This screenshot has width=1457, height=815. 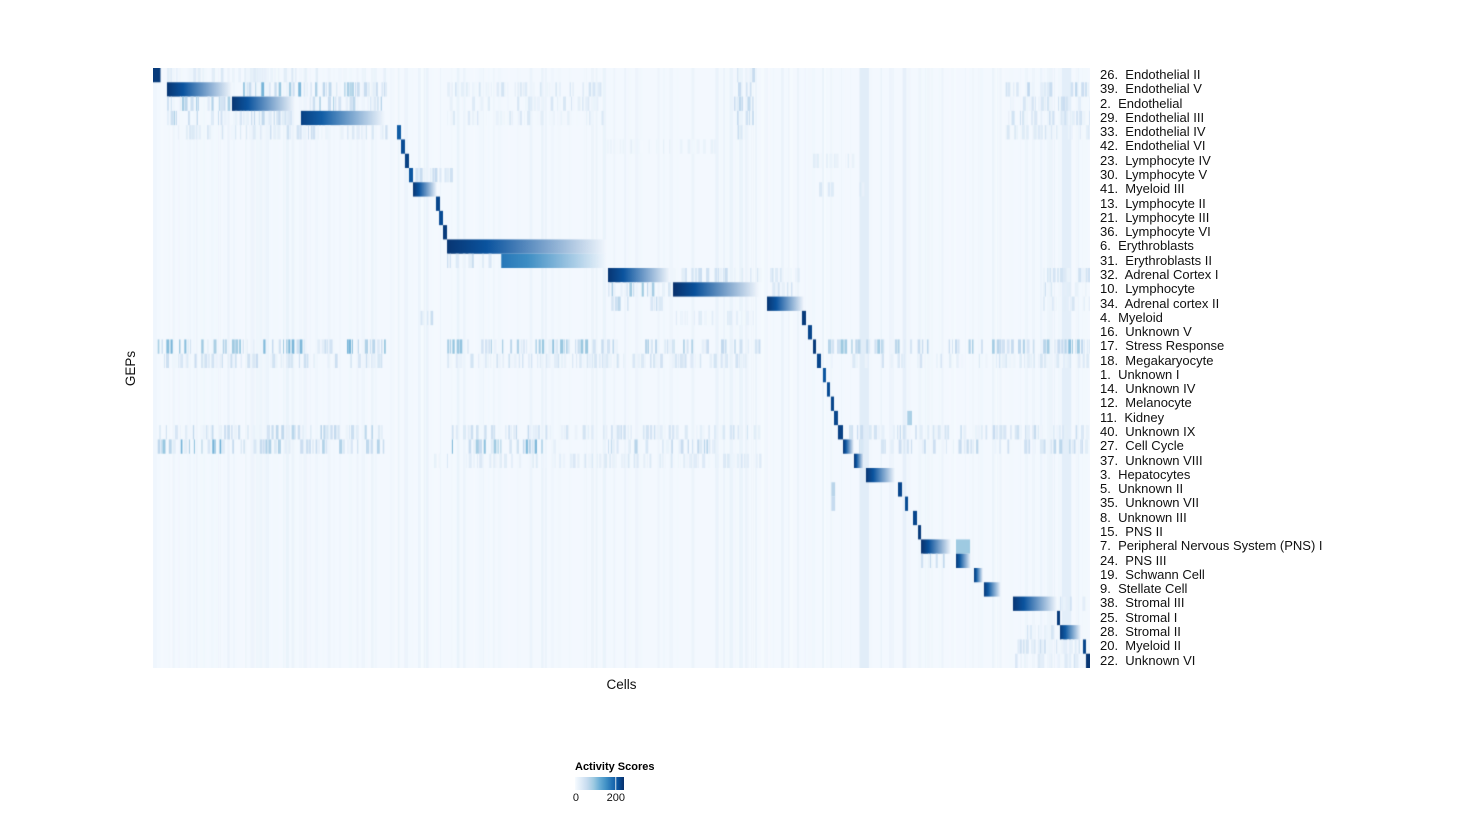 What do you see at coordinates (1155, 232) in the screenshot?
I see `row-label: 36. Lymphocyte VI` at bounding box center [1155, 232].